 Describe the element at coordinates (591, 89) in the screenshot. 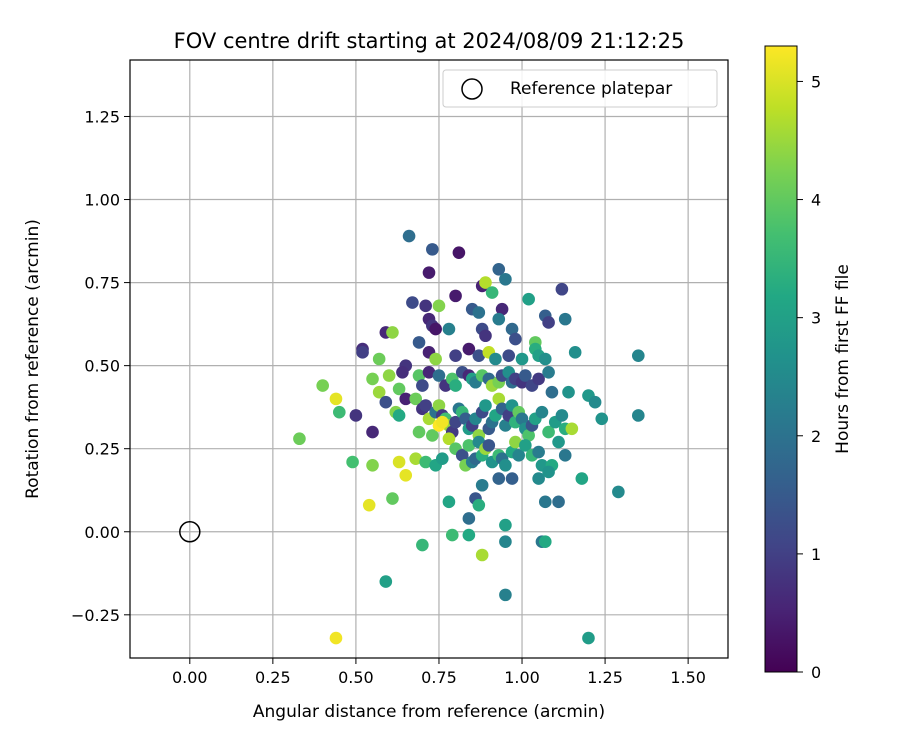

I see `legend-entry-reference: Reference platepar` at that location.